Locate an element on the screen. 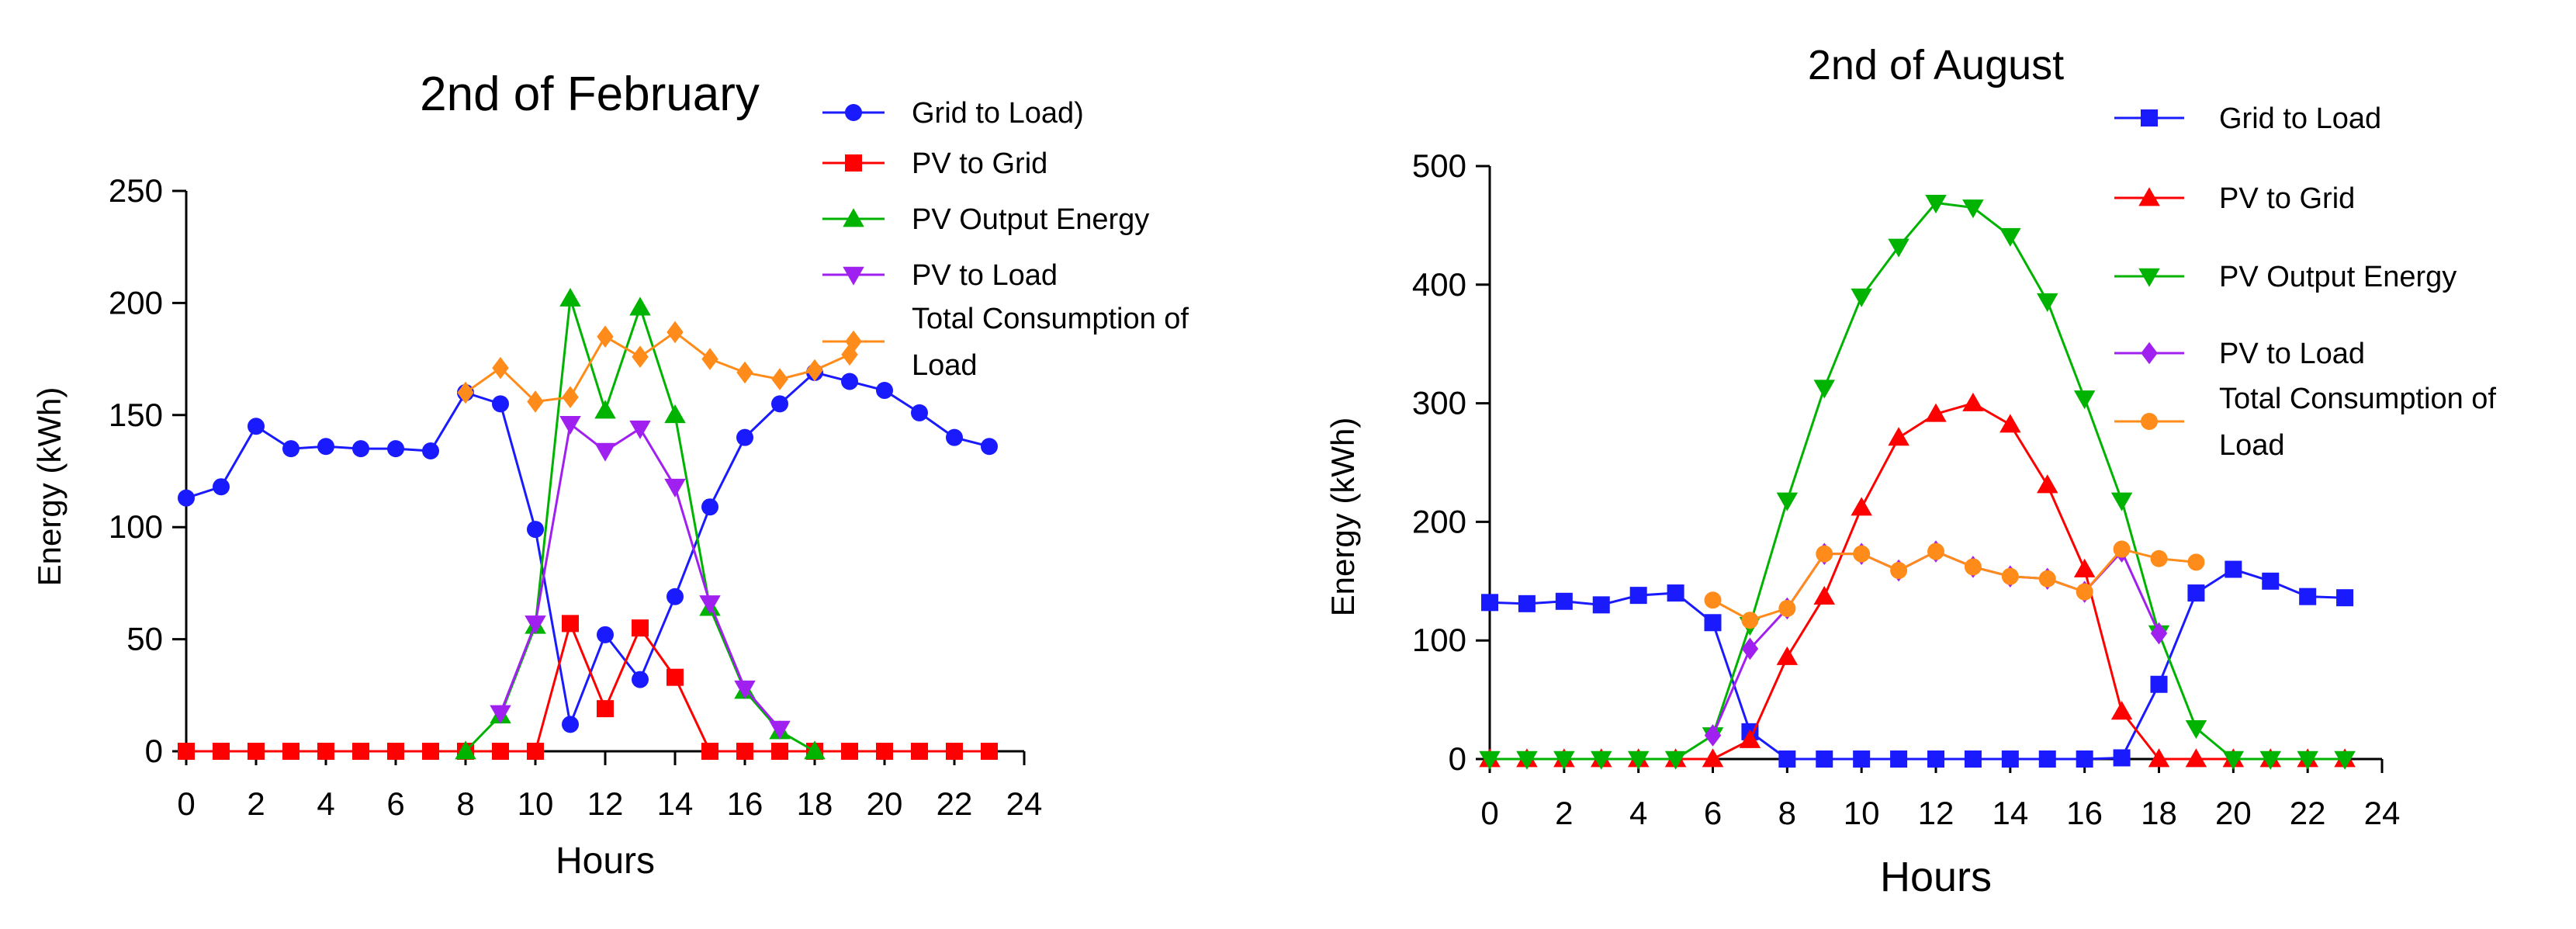  legend-item: Grid to Load) is located at coordinates (953, 113).